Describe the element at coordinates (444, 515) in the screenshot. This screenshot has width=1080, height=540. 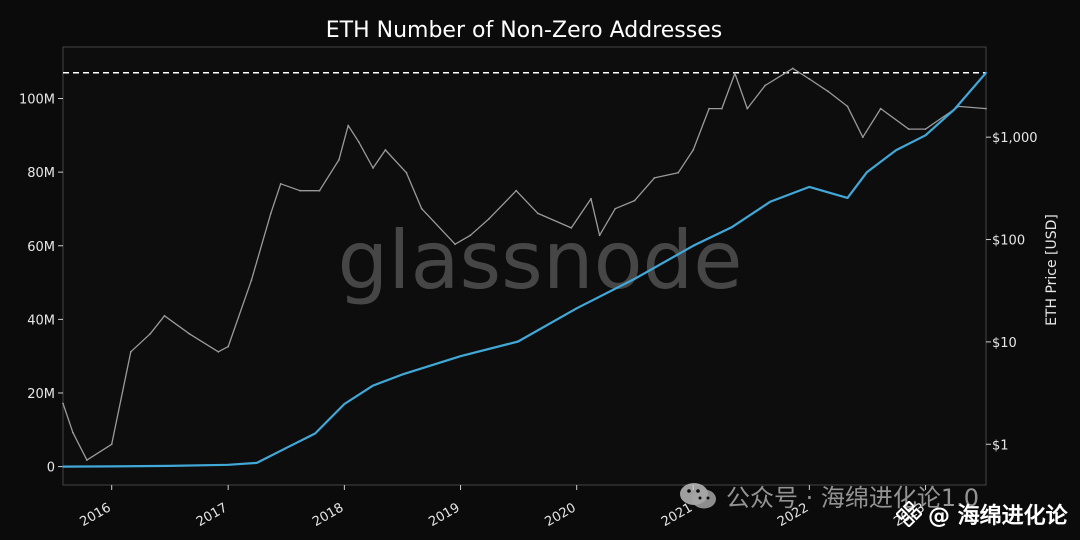
I see `x-tick-label: 2019` at that location.